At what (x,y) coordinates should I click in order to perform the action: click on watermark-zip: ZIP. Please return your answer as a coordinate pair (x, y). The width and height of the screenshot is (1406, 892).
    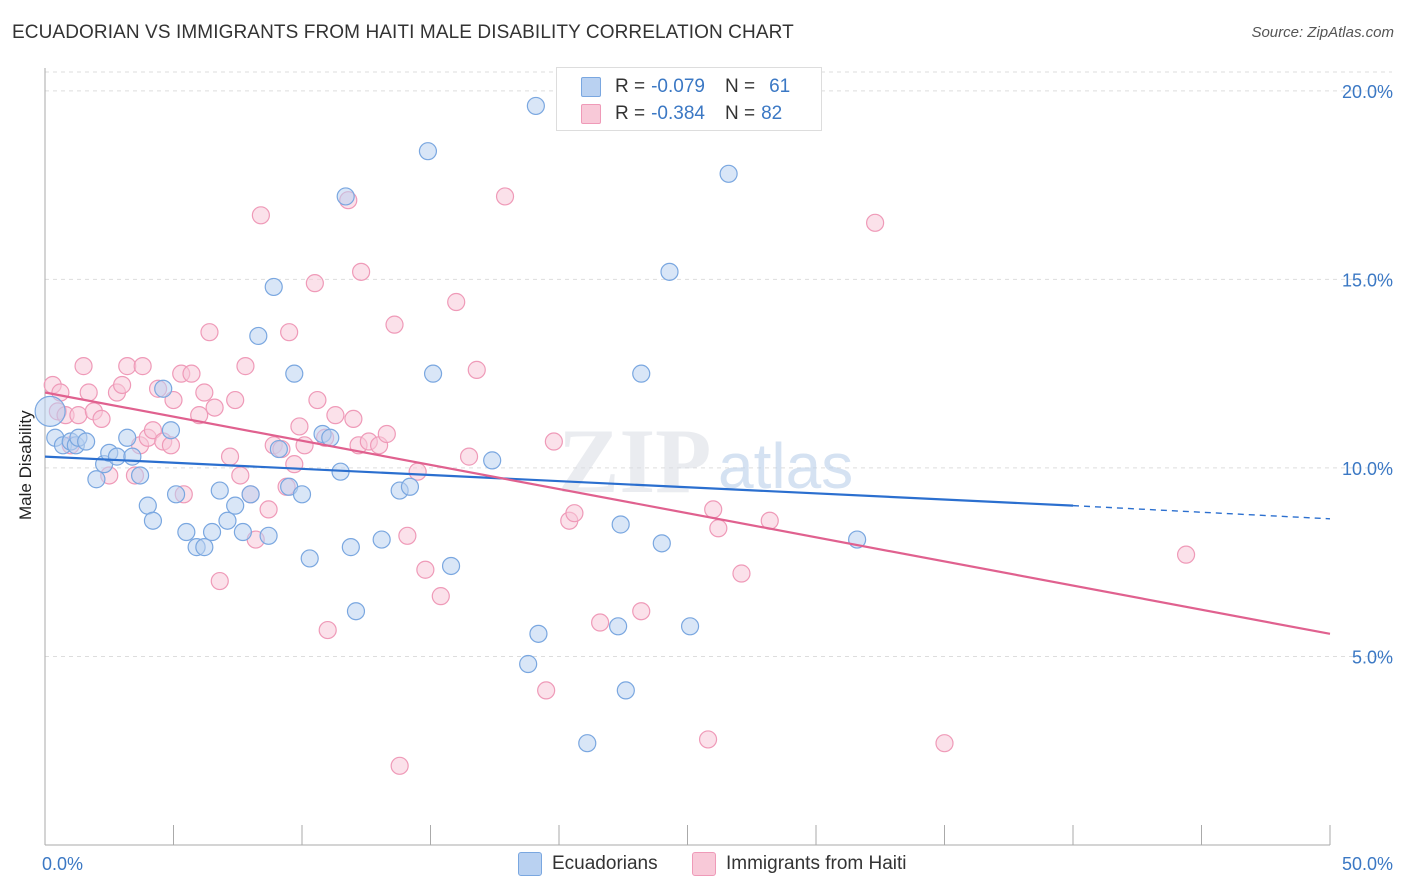
    Looking at the image, I should click on (634, 461).